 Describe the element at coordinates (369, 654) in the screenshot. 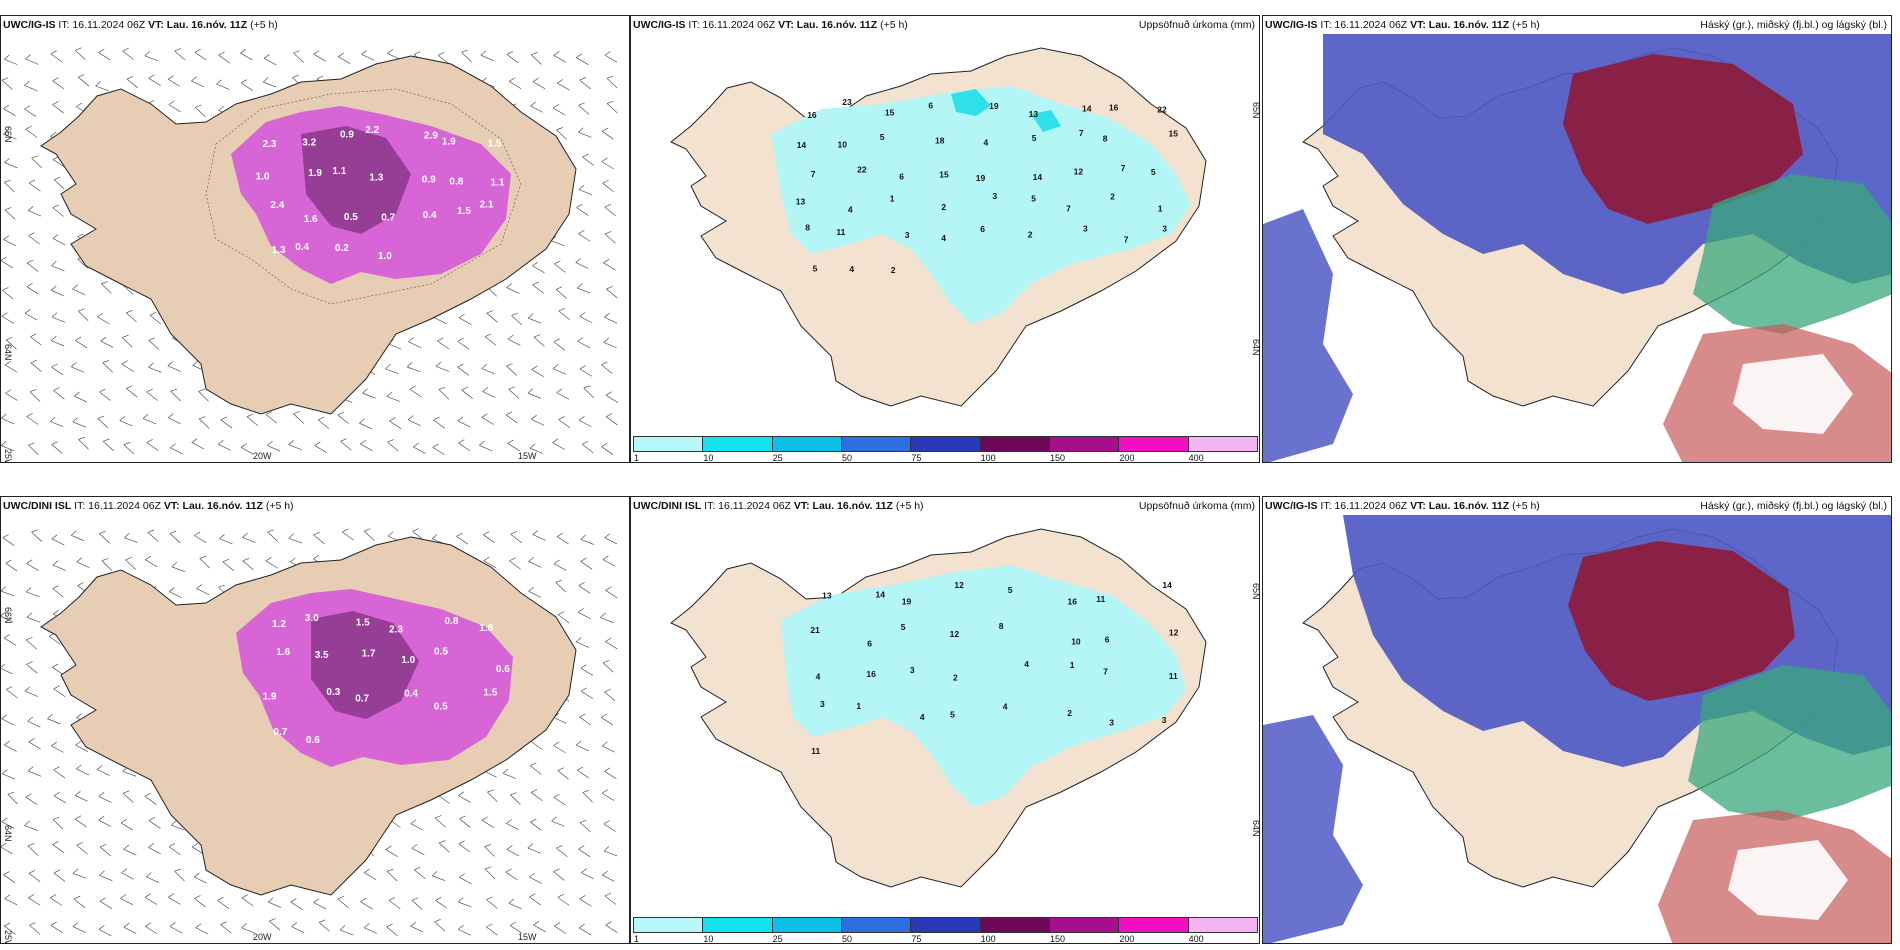

I see `value-label: 1.7` at that location.